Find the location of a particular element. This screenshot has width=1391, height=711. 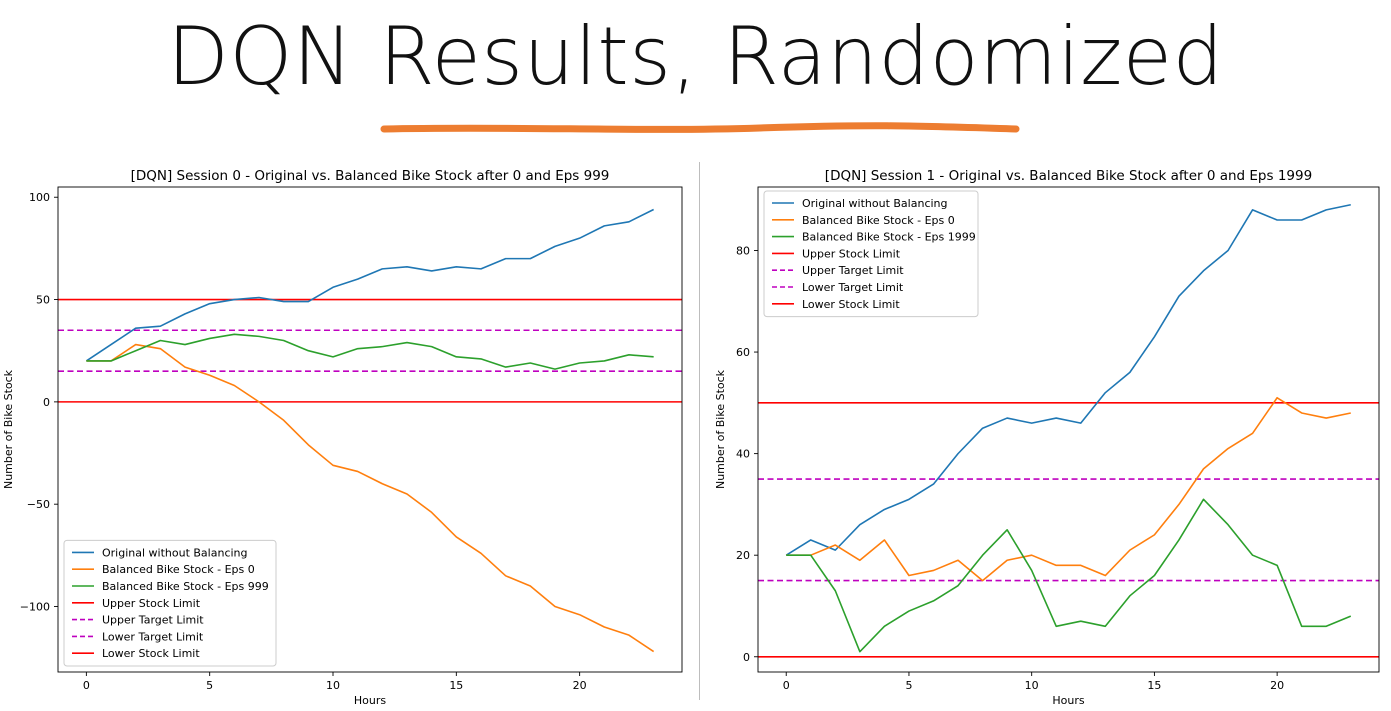

legend-label: Balanced Bike Stock - Eps 1999 is located at coordinates (889, 237).